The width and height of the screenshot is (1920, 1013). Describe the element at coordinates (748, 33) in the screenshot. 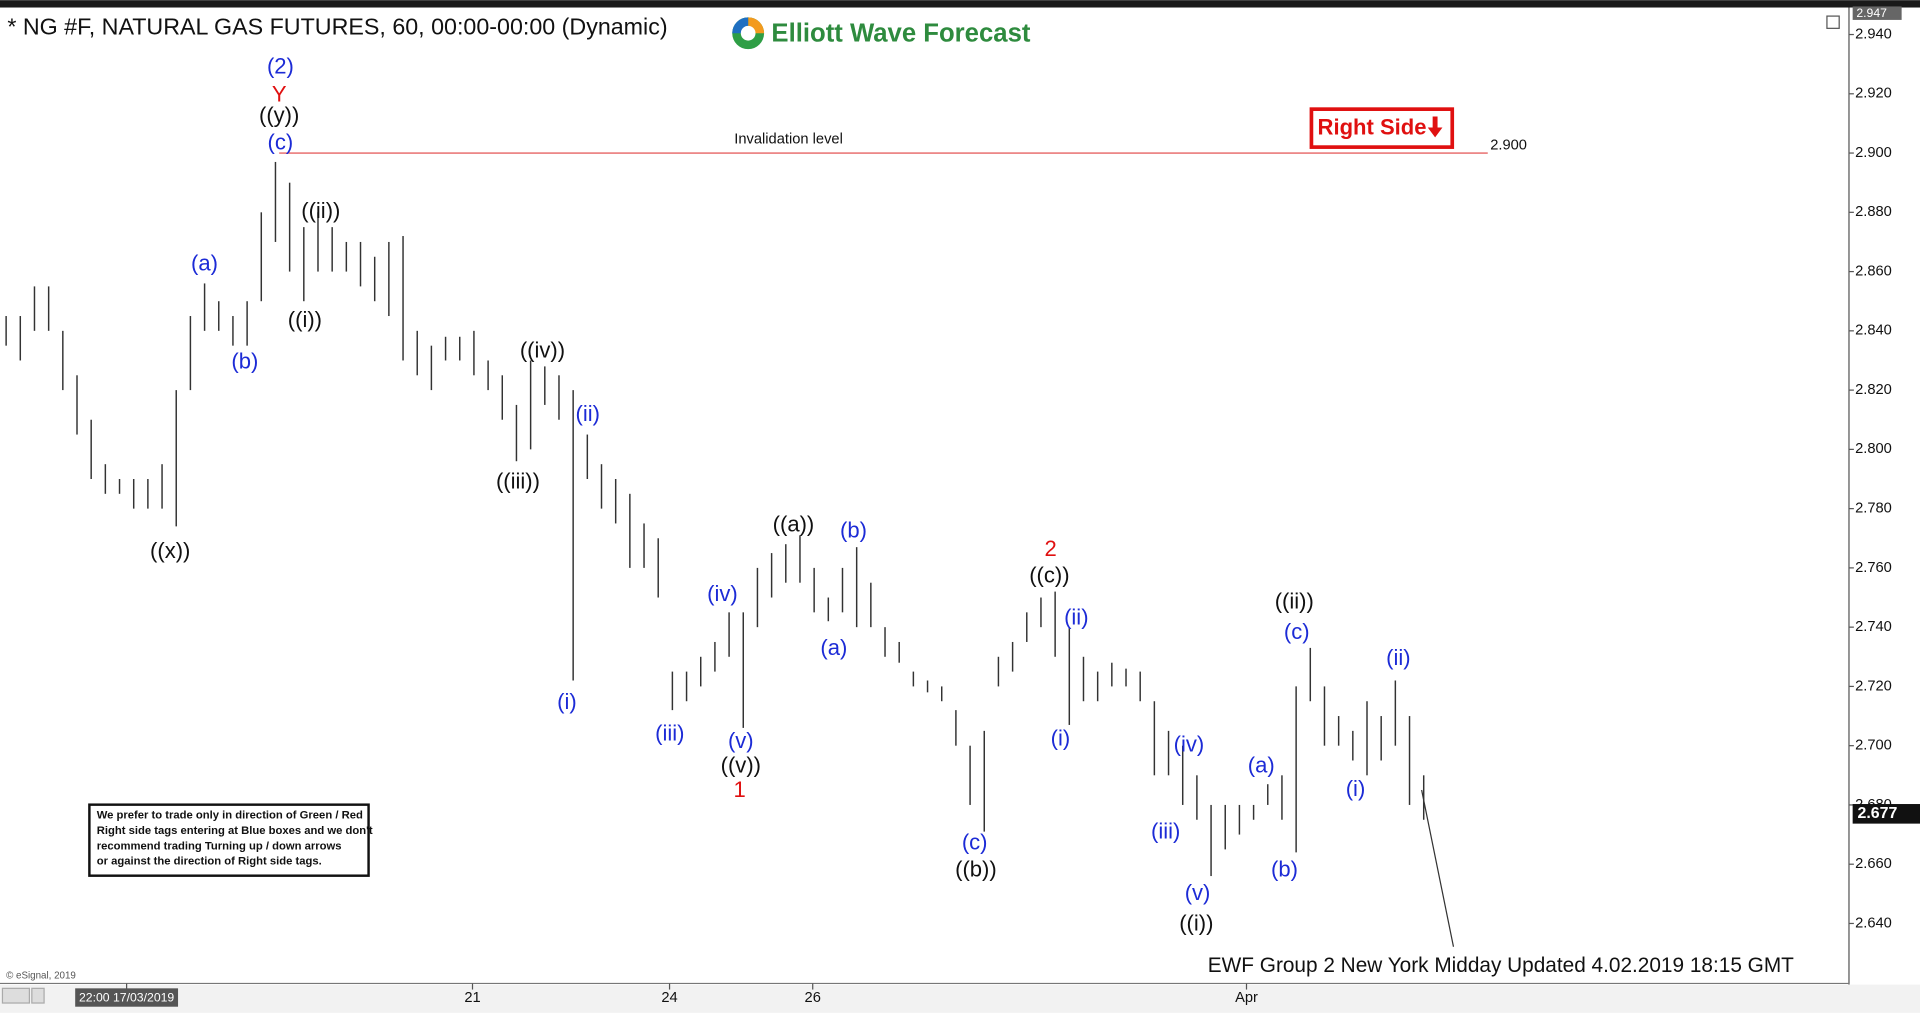

I see `logo-icon-center` at that location.